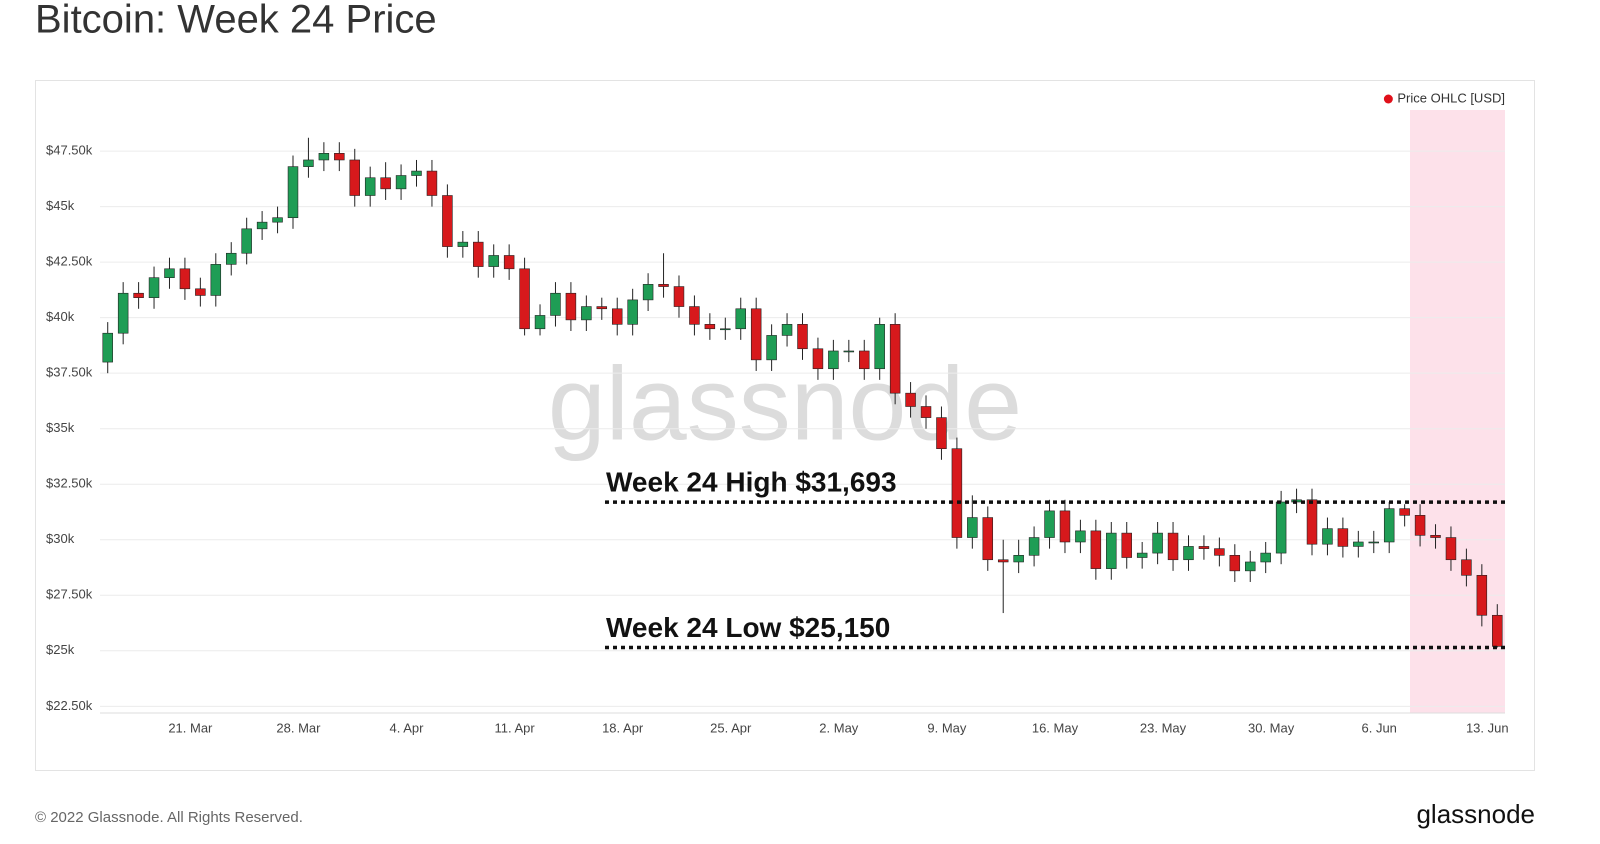 This screenshot has height=844, width=1600. What do you see at coordinates (1487, 727) in the screenshot?
I see `x-tick-label: 13. Jun` at bounding box center [1487, 727].